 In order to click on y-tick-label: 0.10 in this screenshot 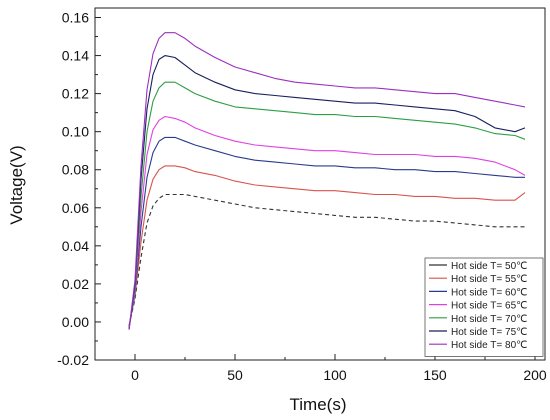, I will do `click(75, 132)`.